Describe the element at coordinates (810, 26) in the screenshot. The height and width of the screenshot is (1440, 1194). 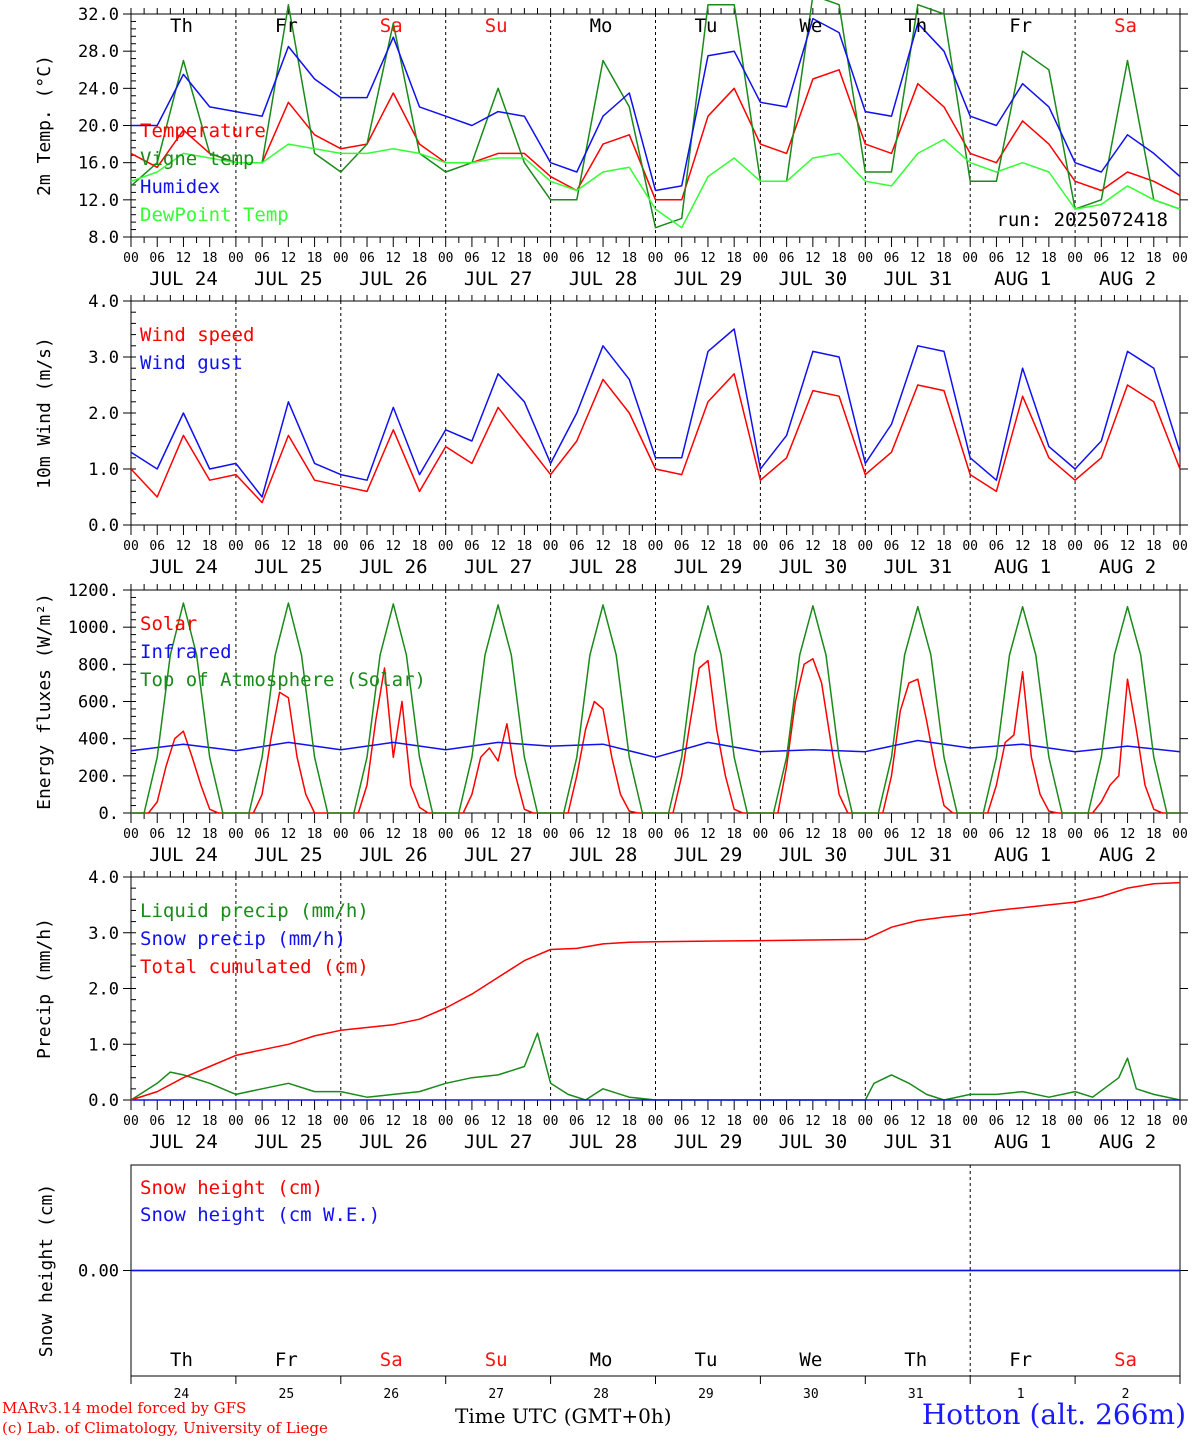
I see `weekday-label: We` at that location.